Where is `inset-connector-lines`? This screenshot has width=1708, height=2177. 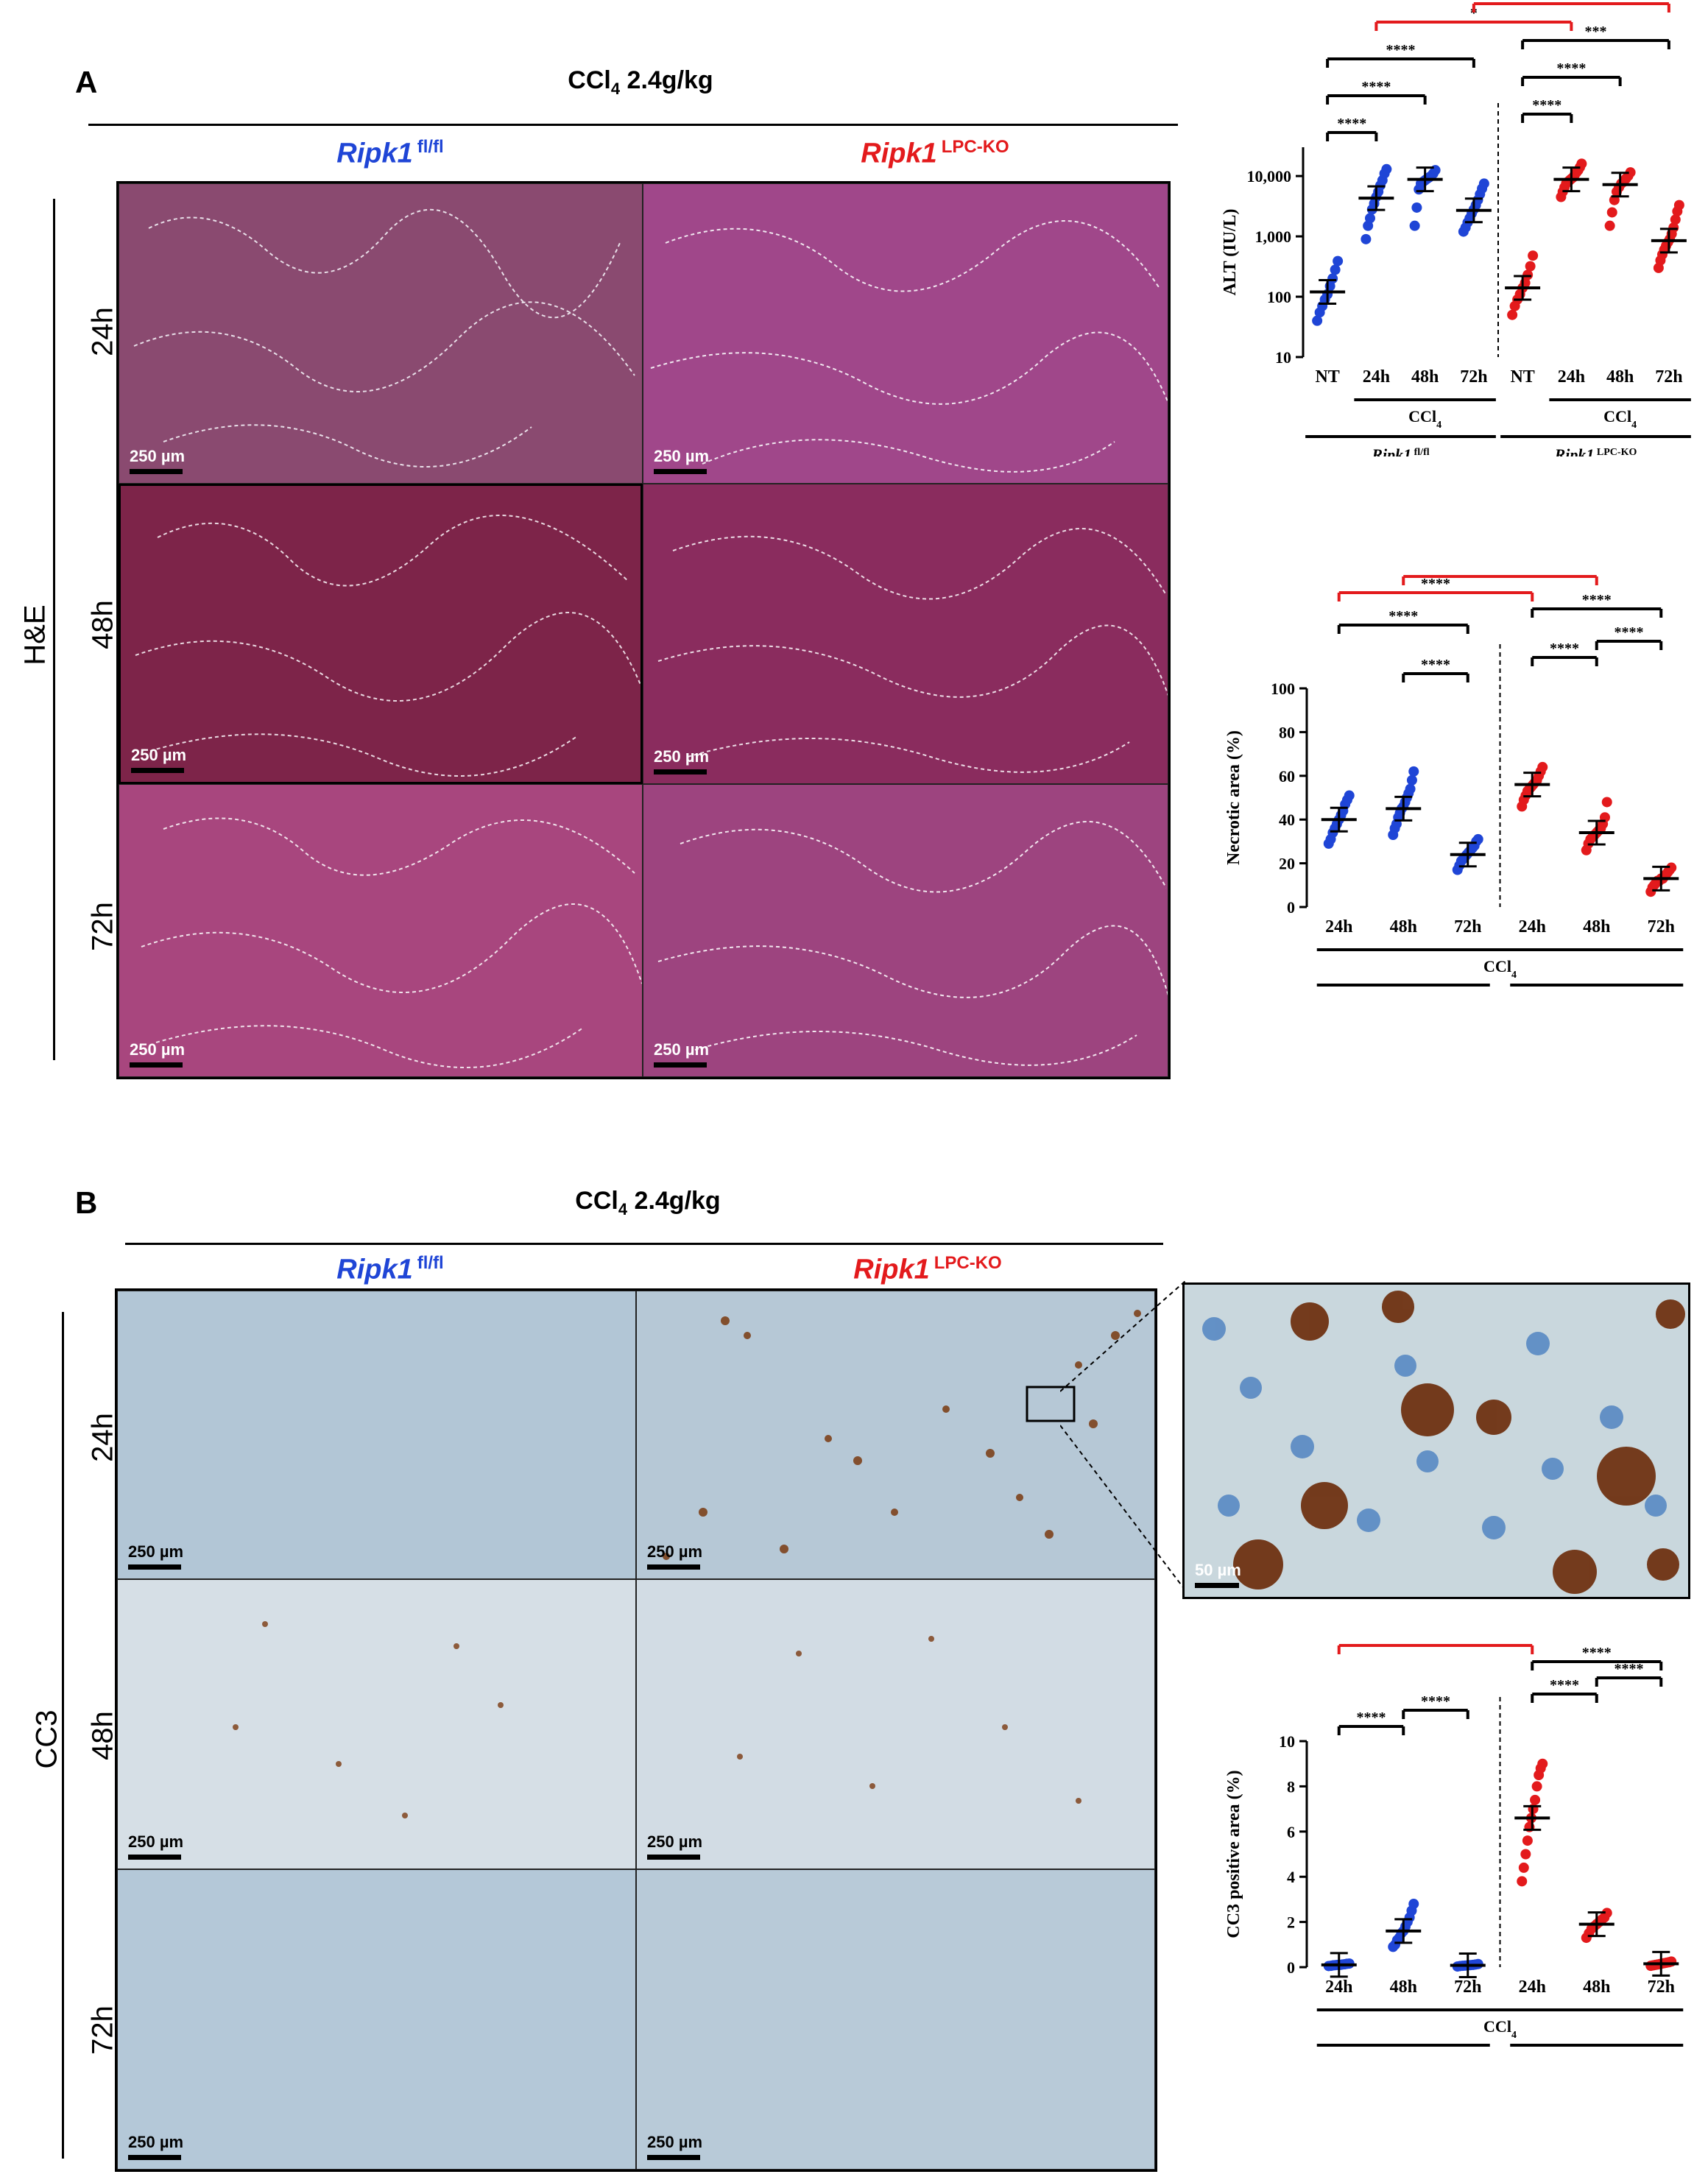
inset-connector-lines is located at coordinates (1123, 1436).